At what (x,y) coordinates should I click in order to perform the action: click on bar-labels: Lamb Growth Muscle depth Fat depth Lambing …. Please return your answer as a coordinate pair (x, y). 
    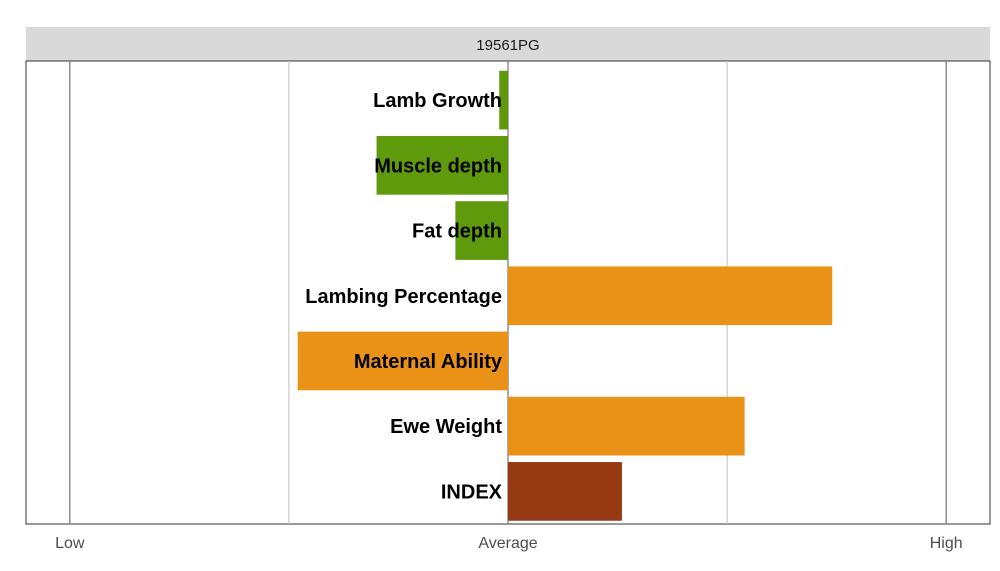
    Looking at the image, I should click on (404, 296).